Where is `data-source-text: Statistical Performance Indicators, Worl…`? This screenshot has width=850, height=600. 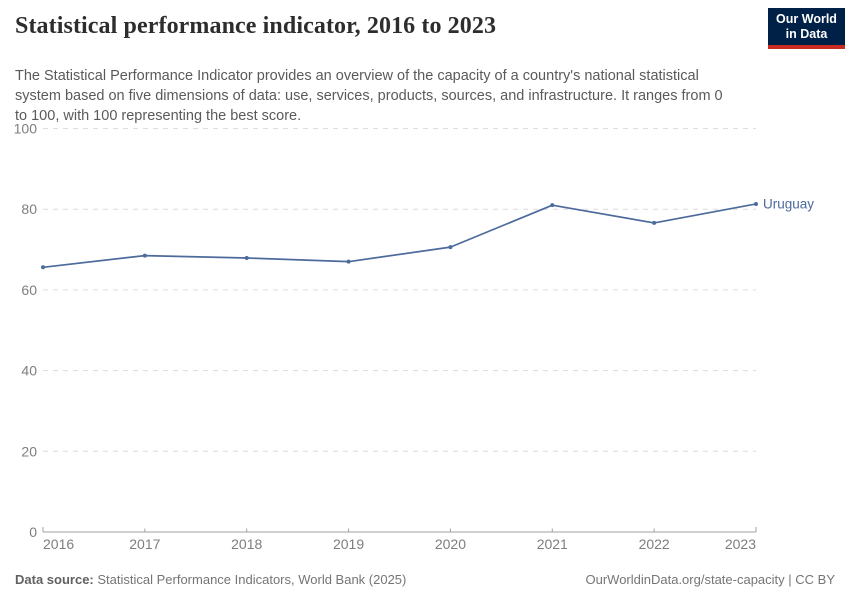
data-source-text: Statistical Performance Indicators, Worl… is located at coordinates (250, 579).